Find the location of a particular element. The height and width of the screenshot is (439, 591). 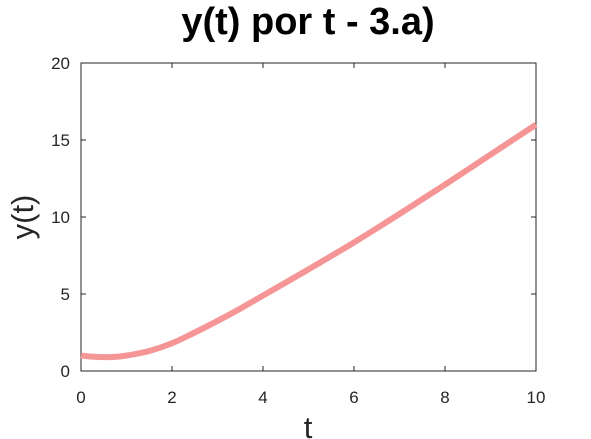

x-tick-label: 0 is located at coordinates (80, 397).